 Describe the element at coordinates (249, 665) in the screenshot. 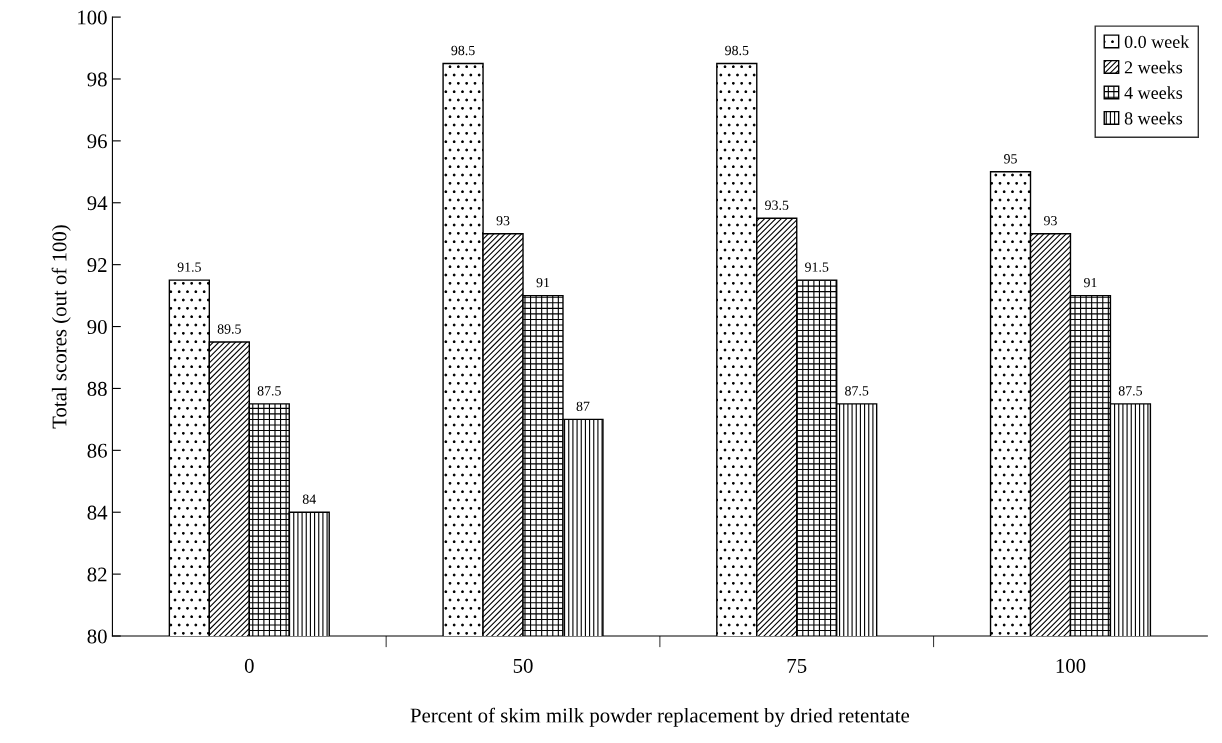

I see `x-tick-label: 0` at that location.